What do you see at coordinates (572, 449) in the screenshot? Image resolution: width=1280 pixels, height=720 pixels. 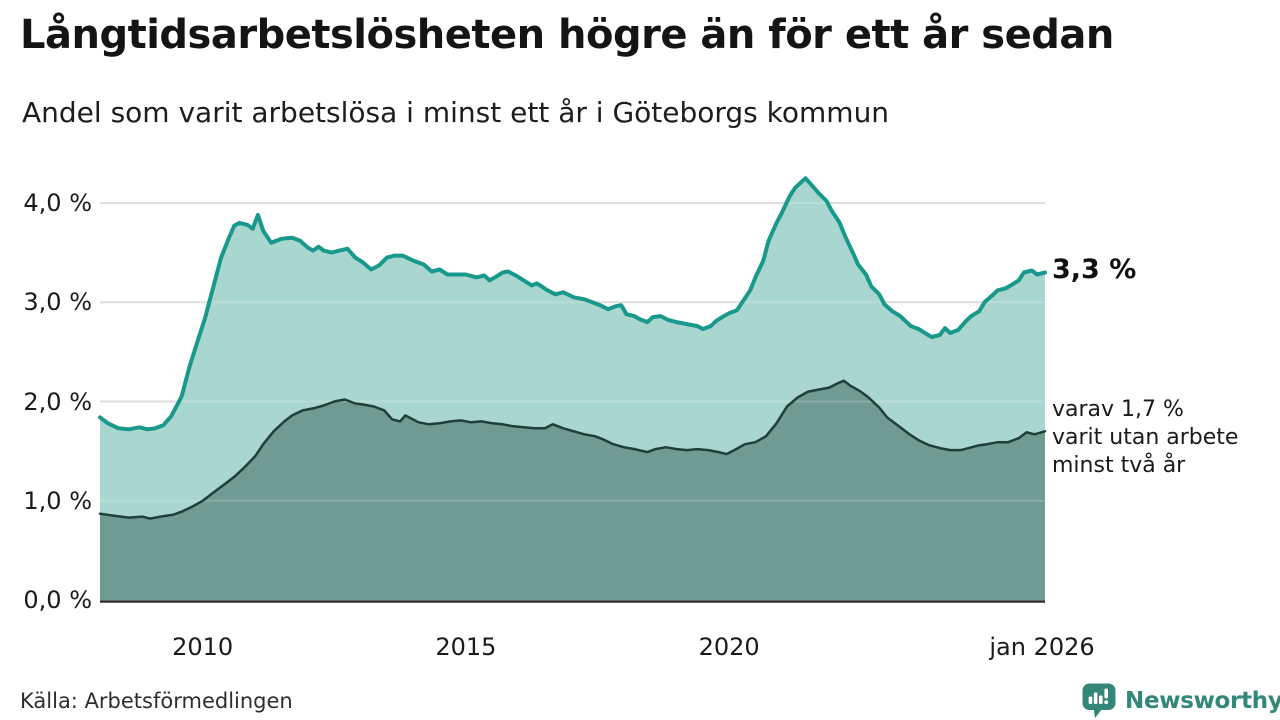 I see `line-two-years` at bounding box center [572, 449].